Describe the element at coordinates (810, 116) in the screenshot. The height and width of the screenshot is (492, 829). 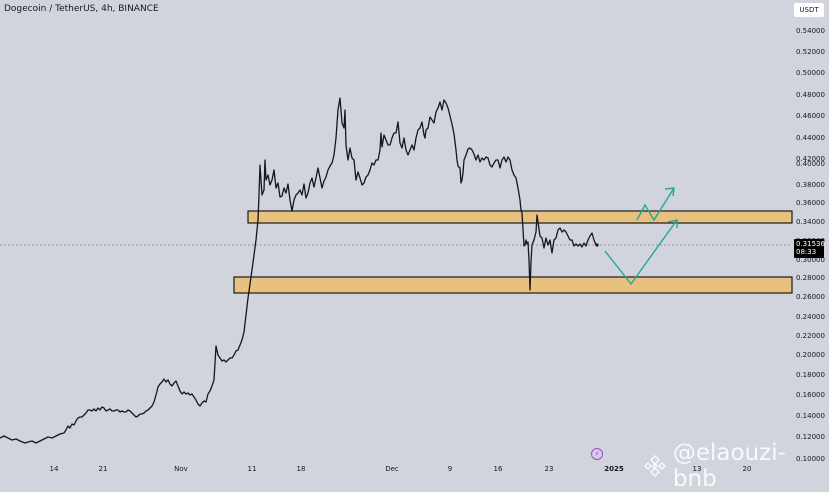
I see `y-tick: 0.46000` at that location.